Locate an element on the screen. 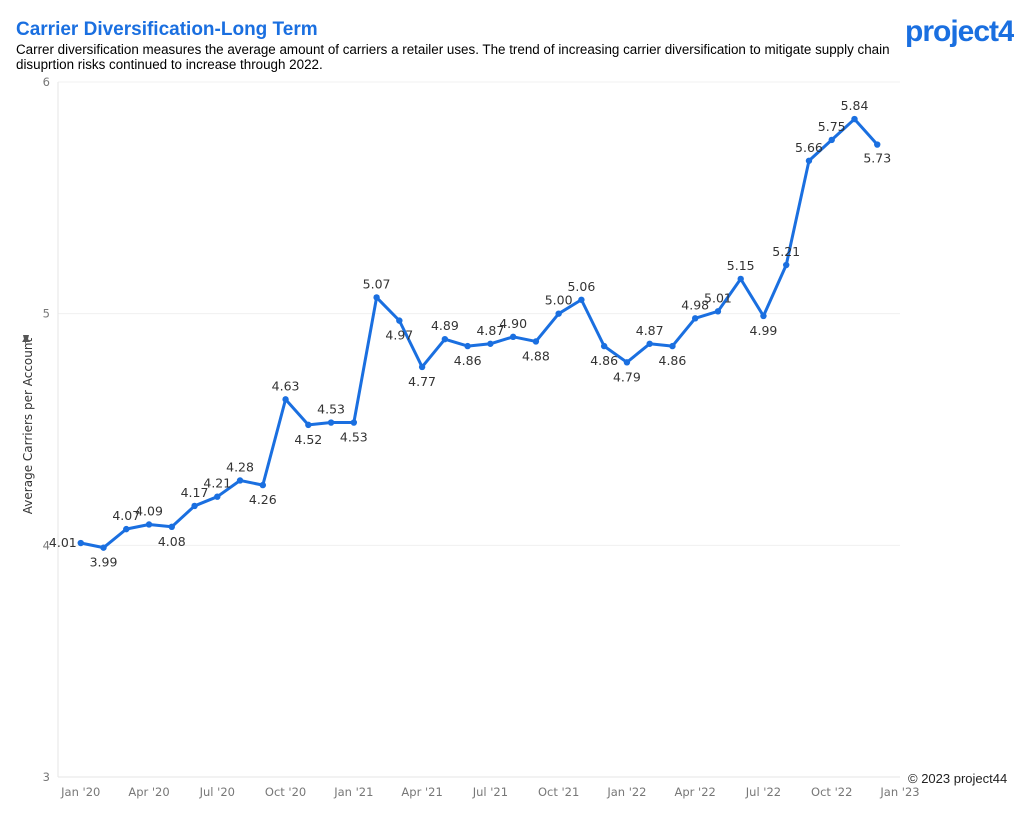  data-label: 4.77 is located at coordinates (422, 381).